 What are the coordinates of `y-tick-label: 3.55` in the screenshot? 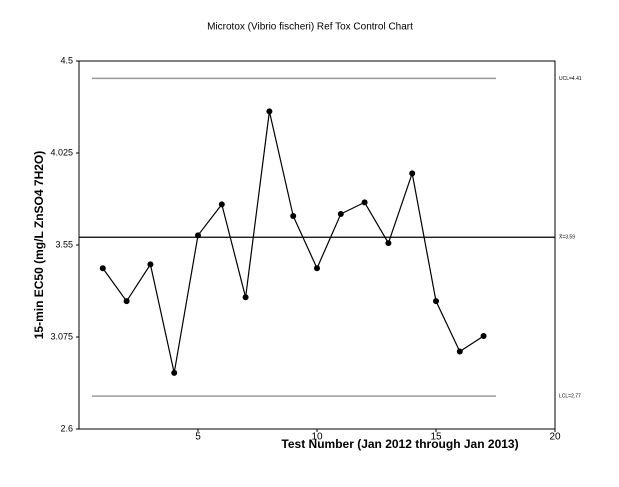 It's located at (64, 244).